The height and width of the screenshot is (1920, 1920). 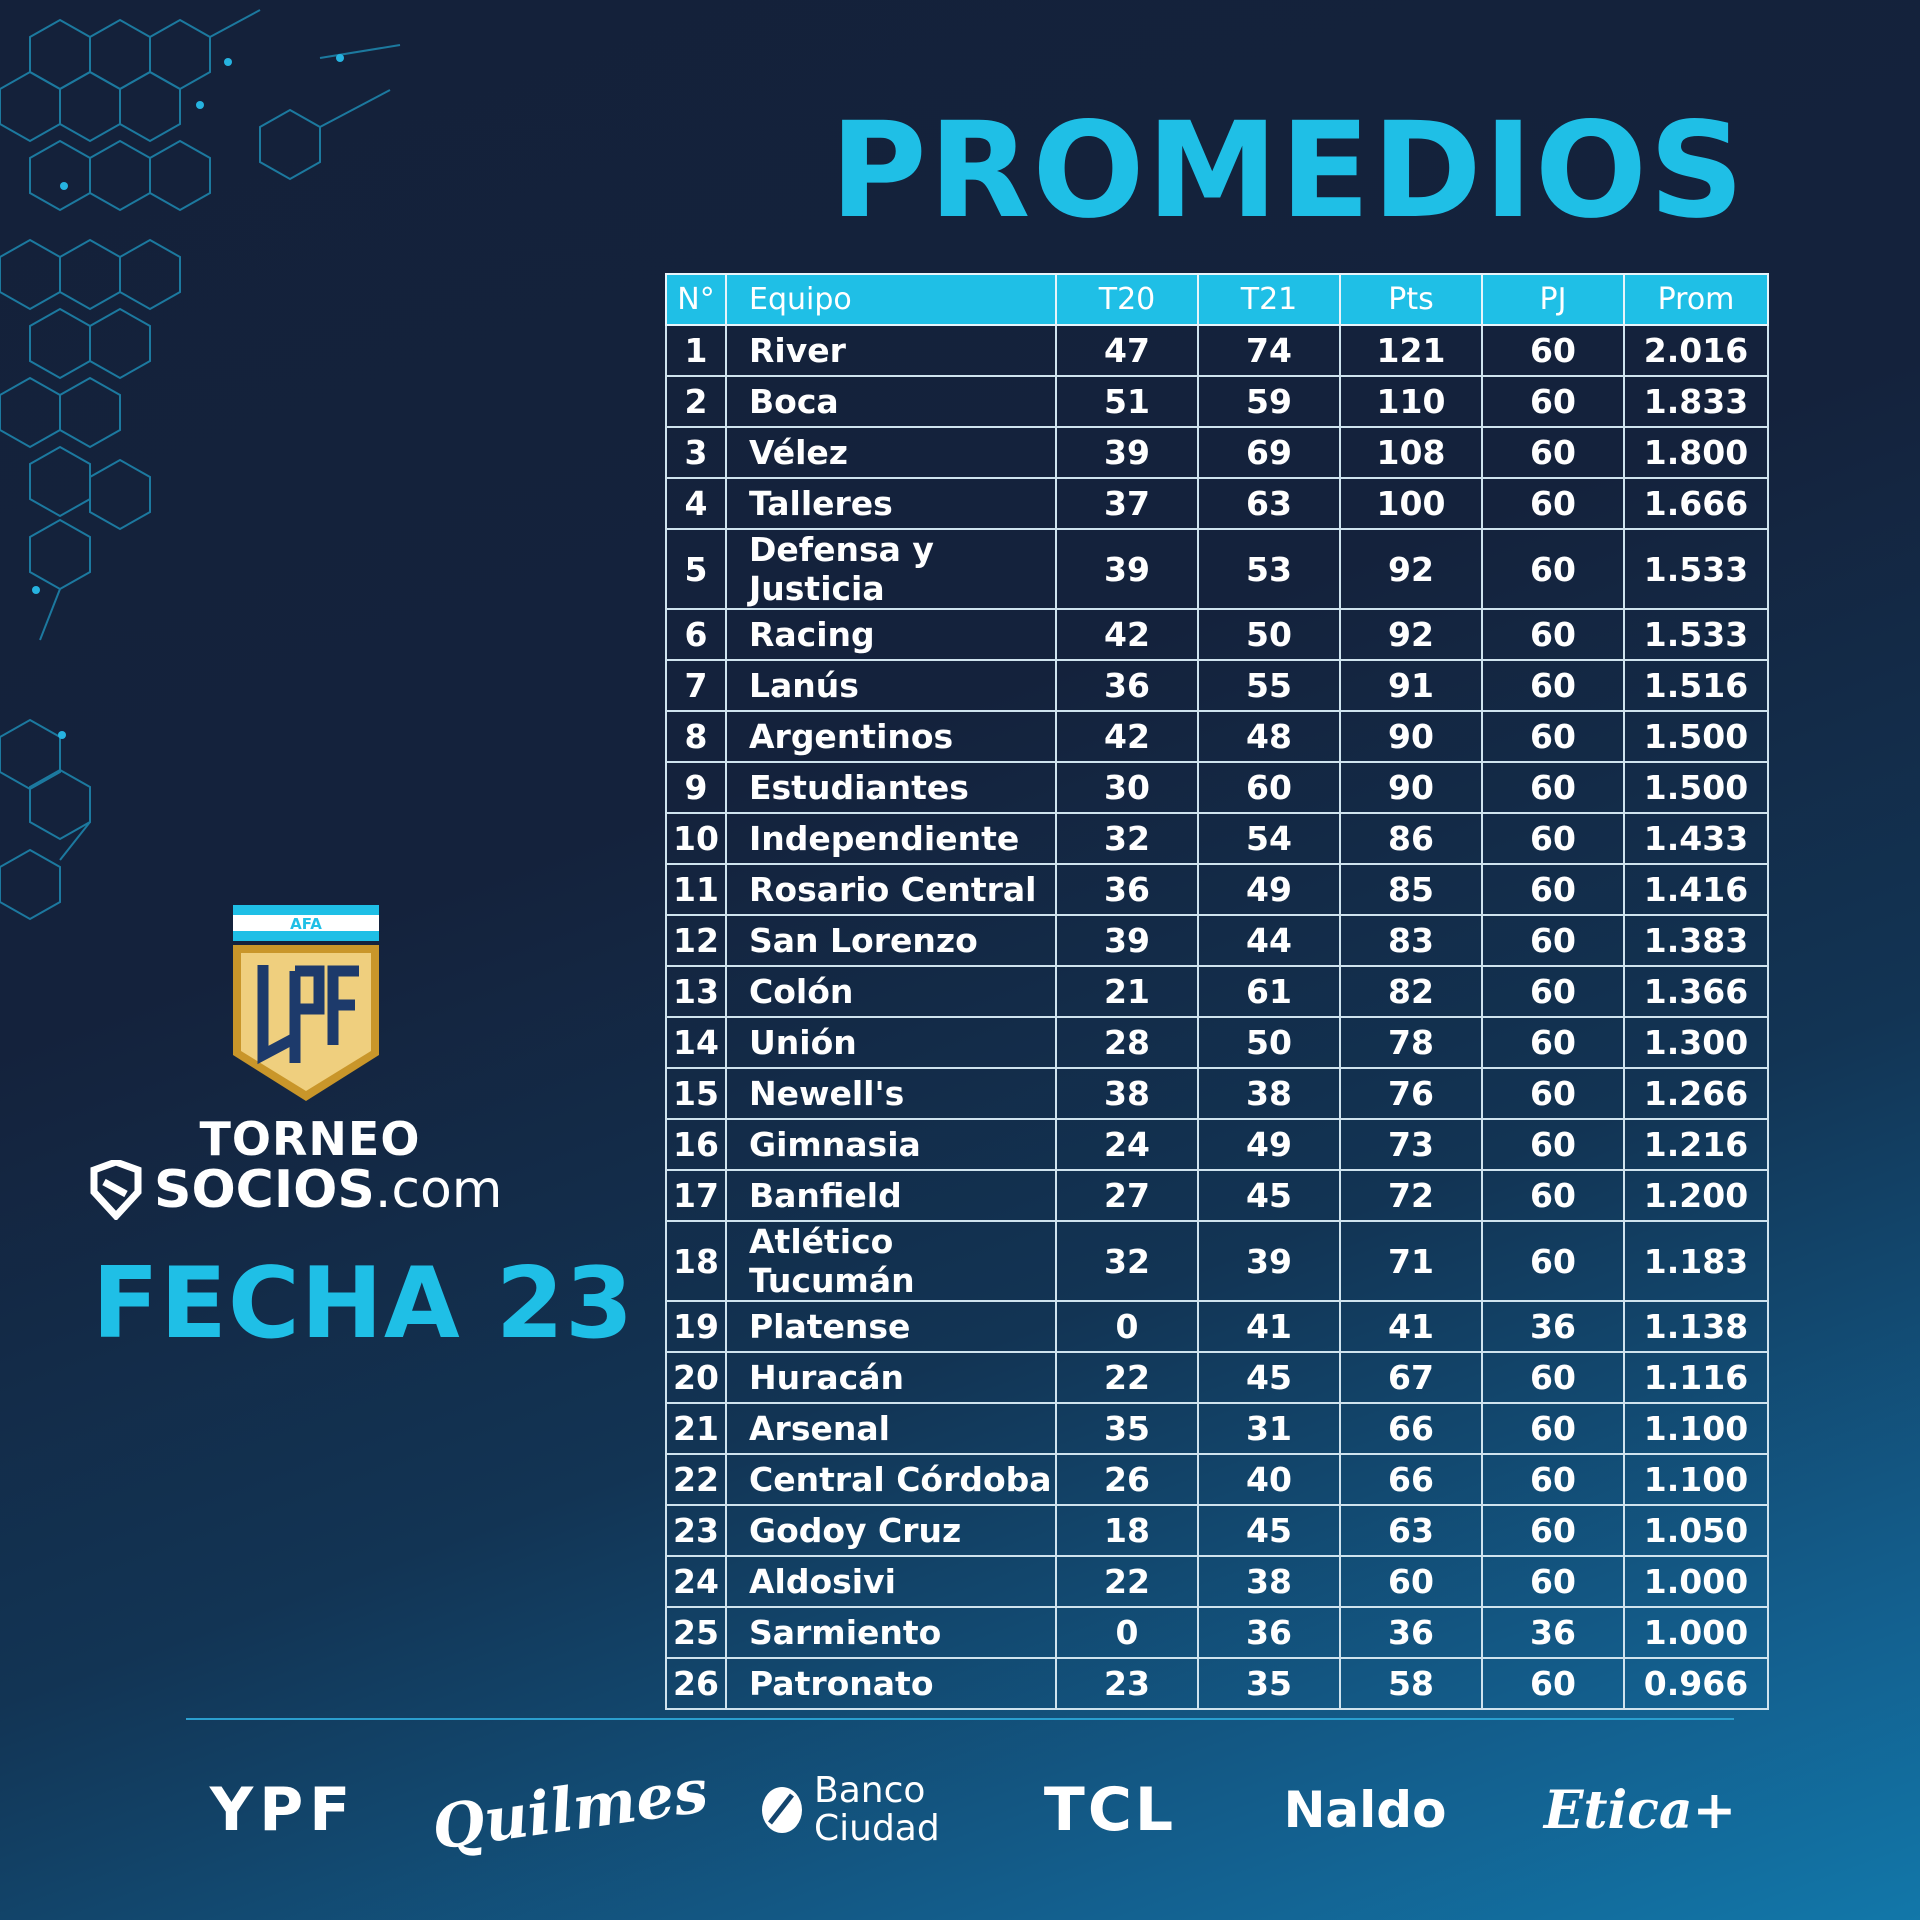 I want to click on cell-position: 6, so click(x=696, y=634).